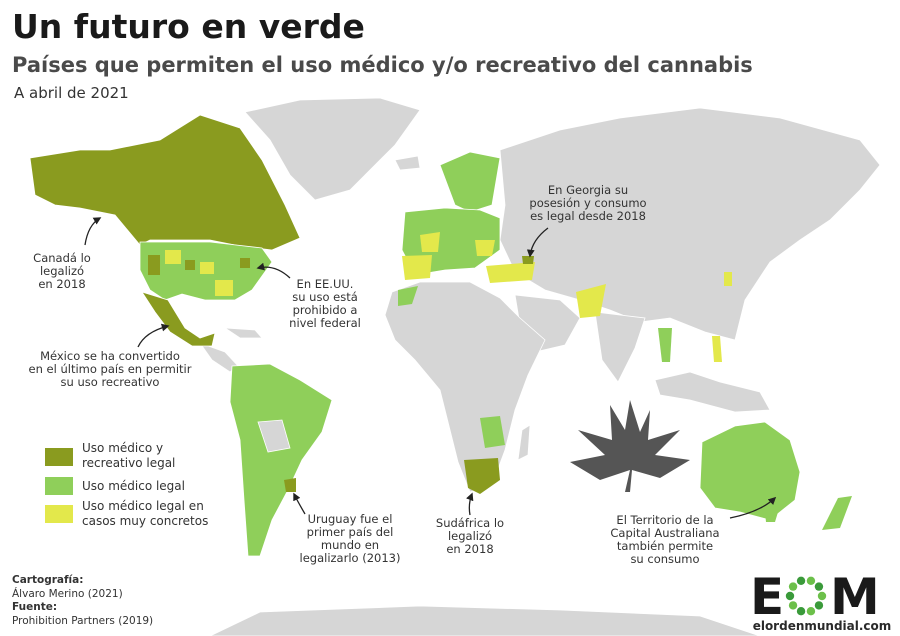  What do you see at coordinates (837, 513) in the screenshot?
I see `new-zealand` at bounding box center [837, 513].